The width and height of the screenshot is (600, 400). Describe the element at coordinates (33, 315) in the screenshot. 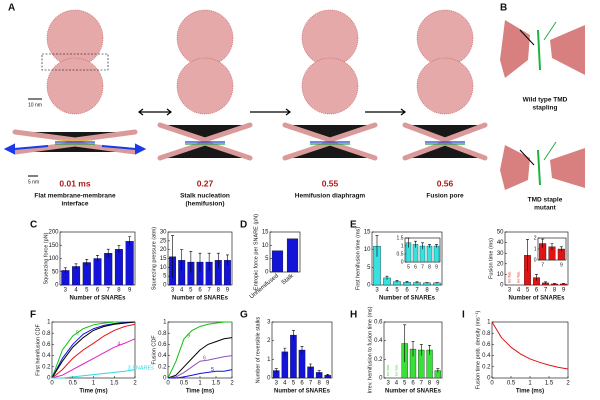

I see `panel-letter: F` at that location.